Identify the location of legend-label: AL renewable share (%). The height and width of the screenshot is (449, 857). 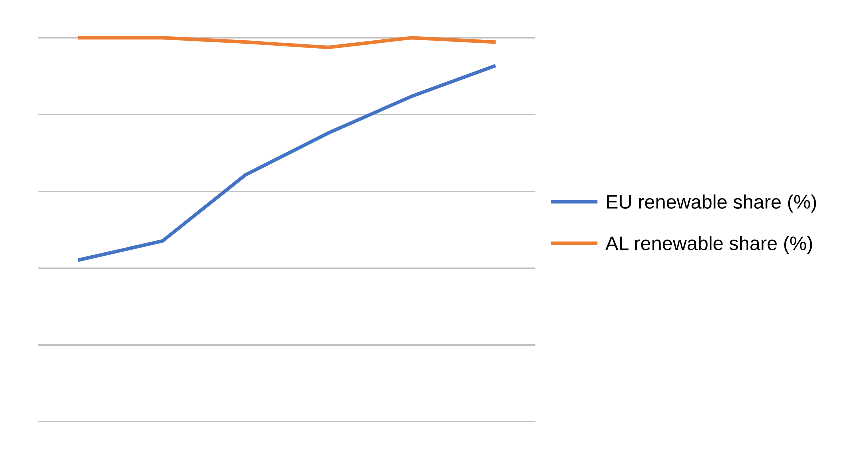
(709, 245).